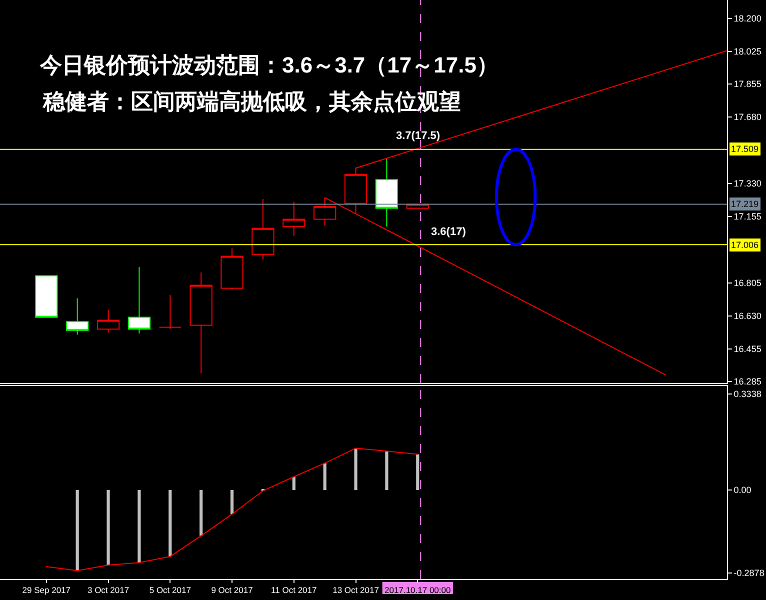 This screenshot has width=766, height=600. Describe the element at coordinates (748, 19) in the screenshot. I see `y-tick-label: 18.200` at that location.